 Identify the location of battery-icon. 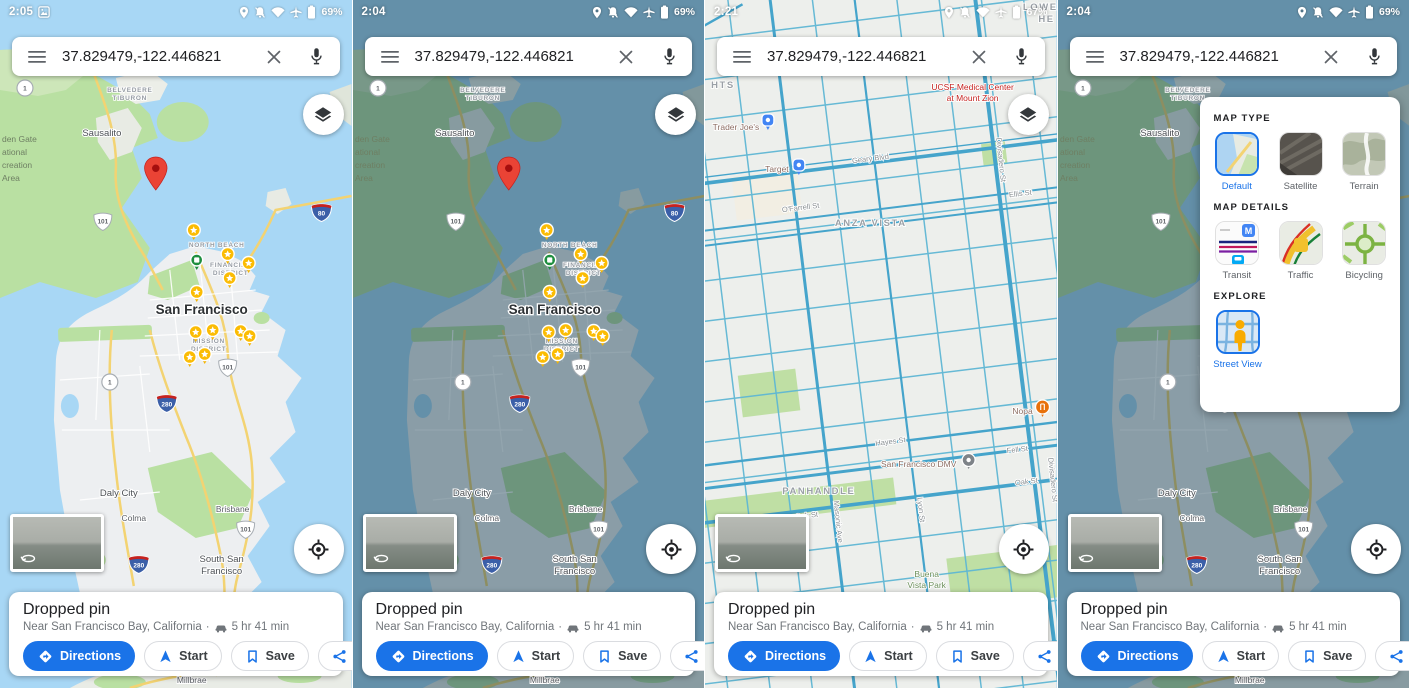
(1016, 12).